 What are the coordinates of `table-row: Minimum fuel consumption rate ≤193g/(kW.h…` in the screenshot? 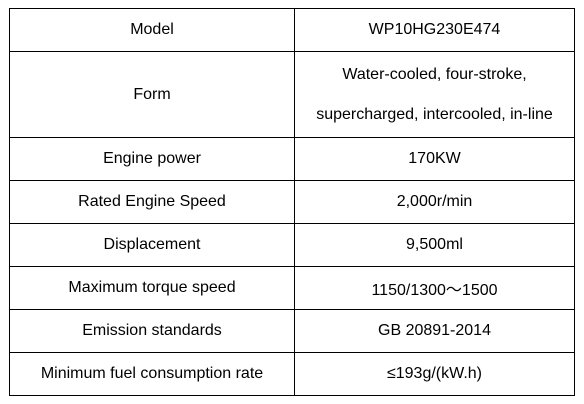 It's located at (292, 374).